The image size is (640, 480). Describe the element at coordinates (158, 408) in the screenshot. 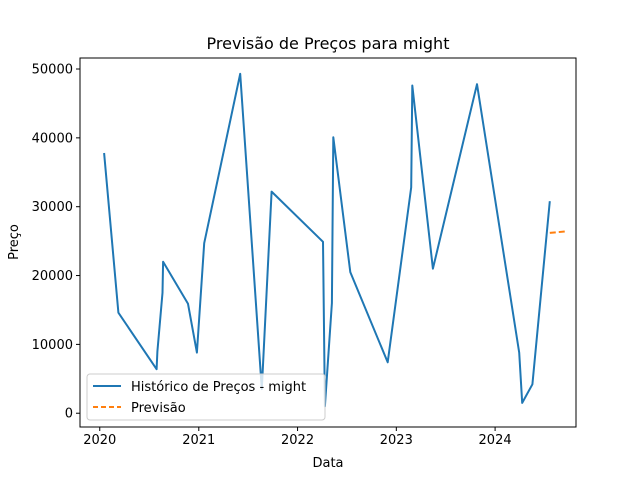

I see `legend-label-previsao: Previsão` at that location.